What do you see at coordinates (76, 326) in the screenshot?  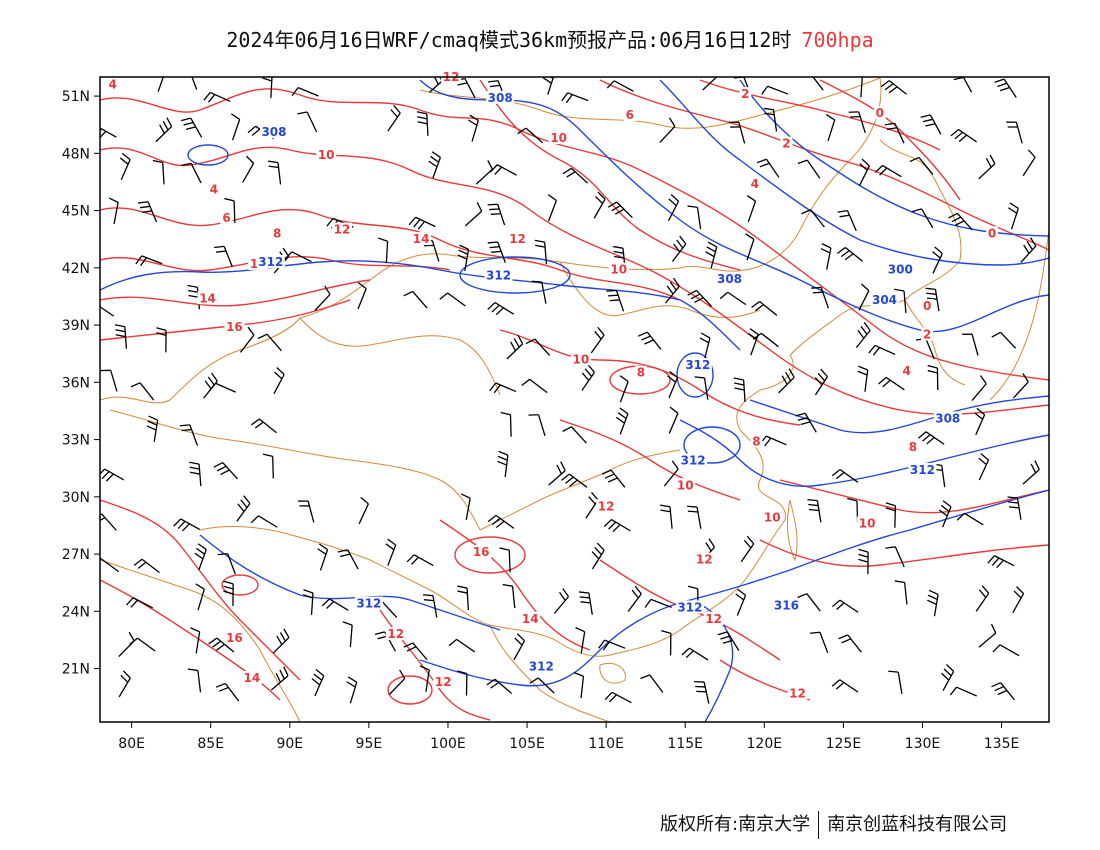 I see `lat-tick-label: 39N` at bounding box center [76, 326].